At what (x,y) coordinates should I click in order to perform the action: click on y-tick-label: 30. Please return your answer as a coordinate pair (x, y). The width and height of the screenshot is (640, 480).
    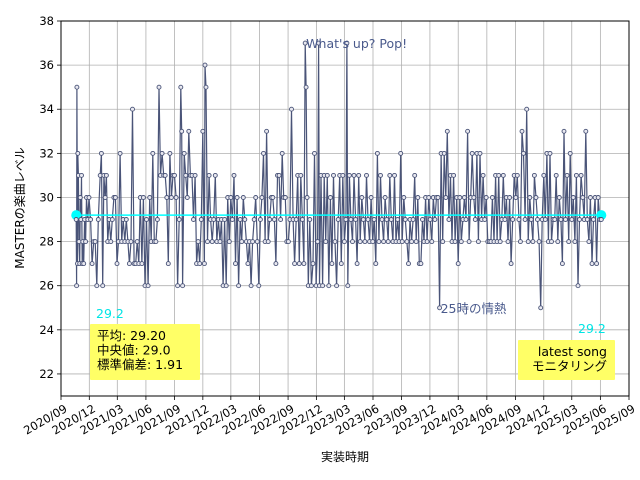
    Looking at the image, I should click on (46, 197).